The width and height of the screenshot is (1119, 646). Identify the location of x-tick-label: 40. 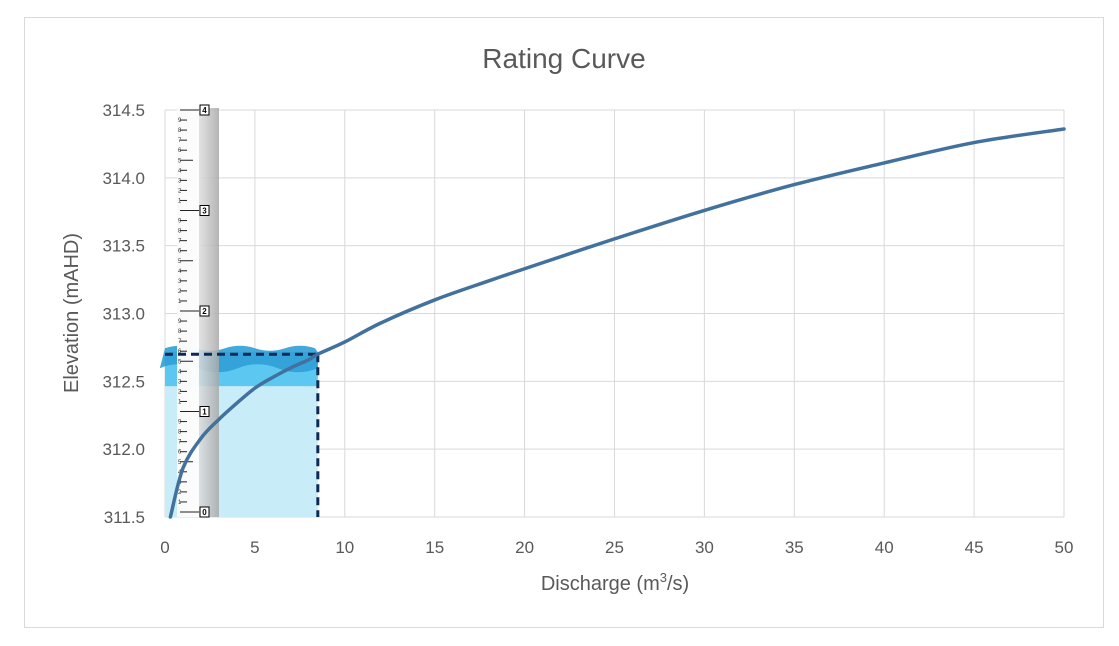
(884, 547).